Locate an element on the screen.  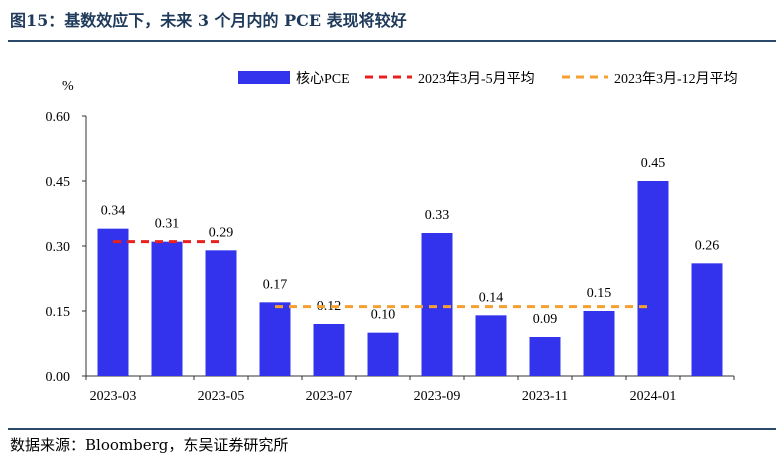
x-tick-label: 2023-03 is located at coordinates (113, 396).